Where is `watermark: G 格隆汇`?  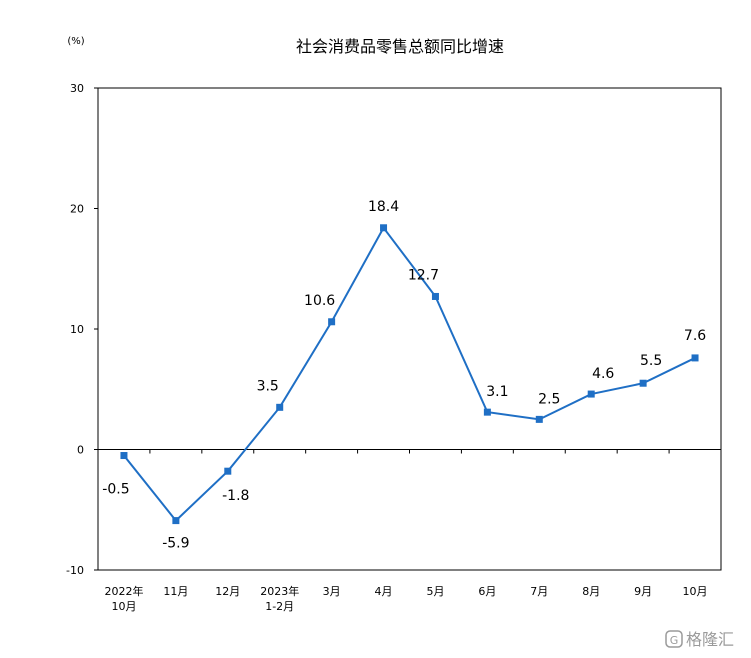 watermark: G 格隆汇 is located at coordinates (699, 639).